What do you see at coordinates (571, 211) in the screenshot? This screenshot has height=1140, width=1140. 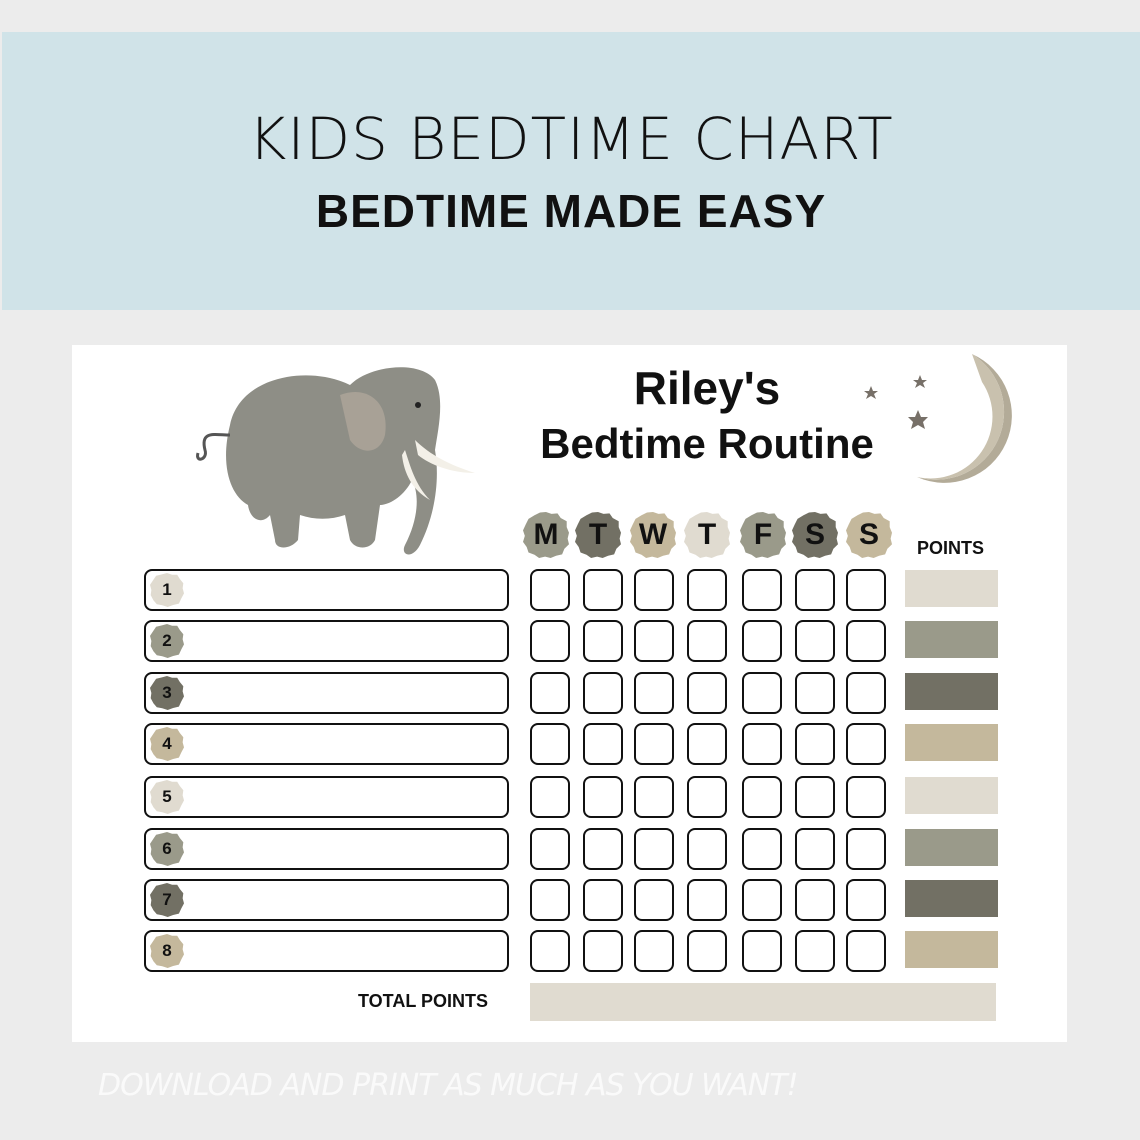 I see `page-subtitle: BEDTIME MADE EASY` at bounding box center [571, 211].